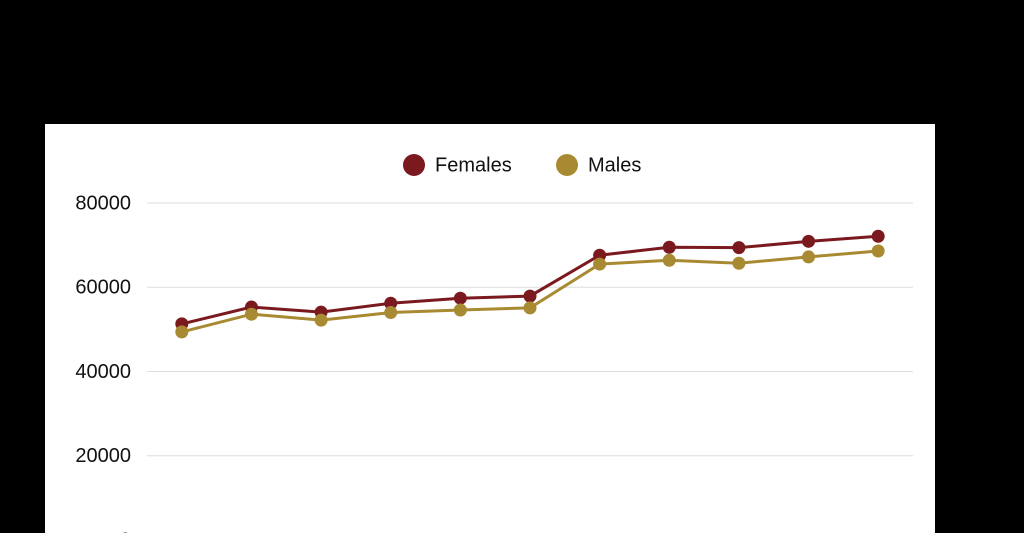 The width and height of the screenshot is (1024, 533). Describe the element at coordinates (103, 372) in the screenshot. I see `y-tick-label: 40000` at that location.